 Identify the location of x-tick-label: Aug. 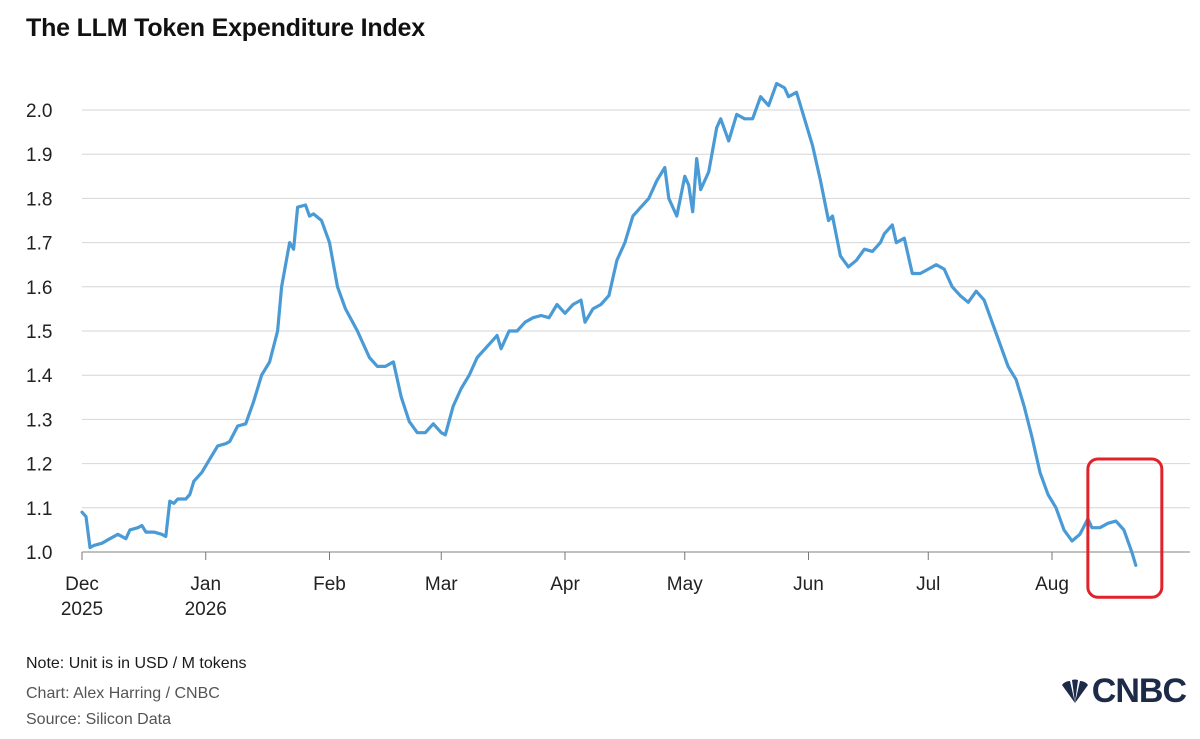
(1052, 584).